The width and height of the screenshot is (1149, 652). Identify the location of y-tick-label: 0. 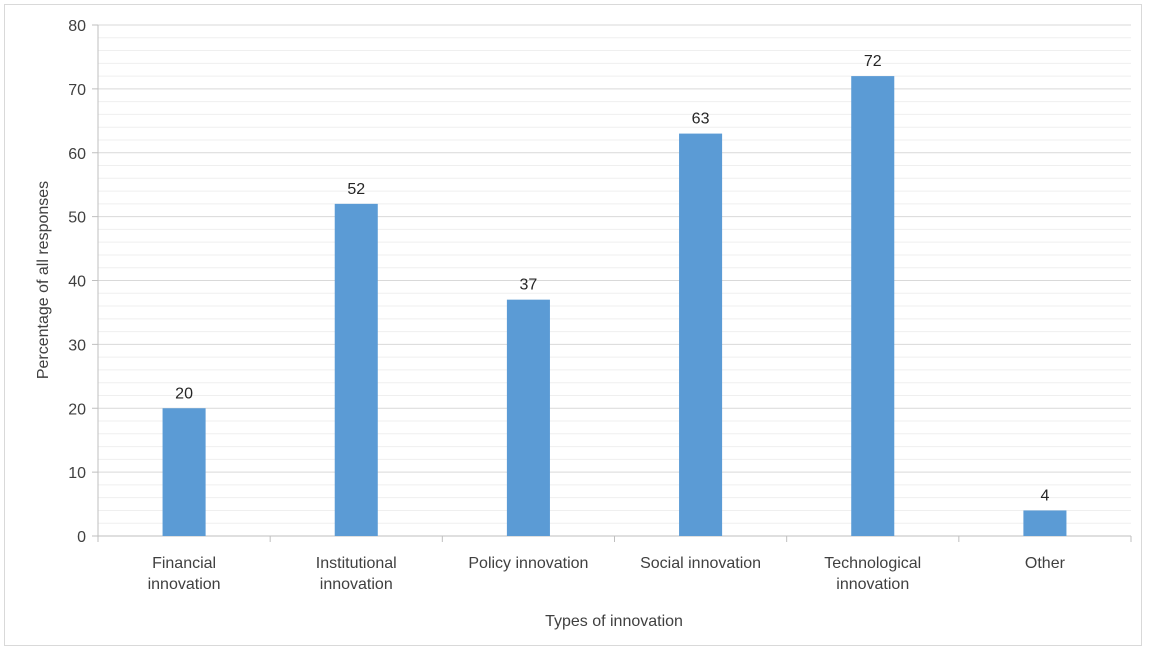
(81, 537).